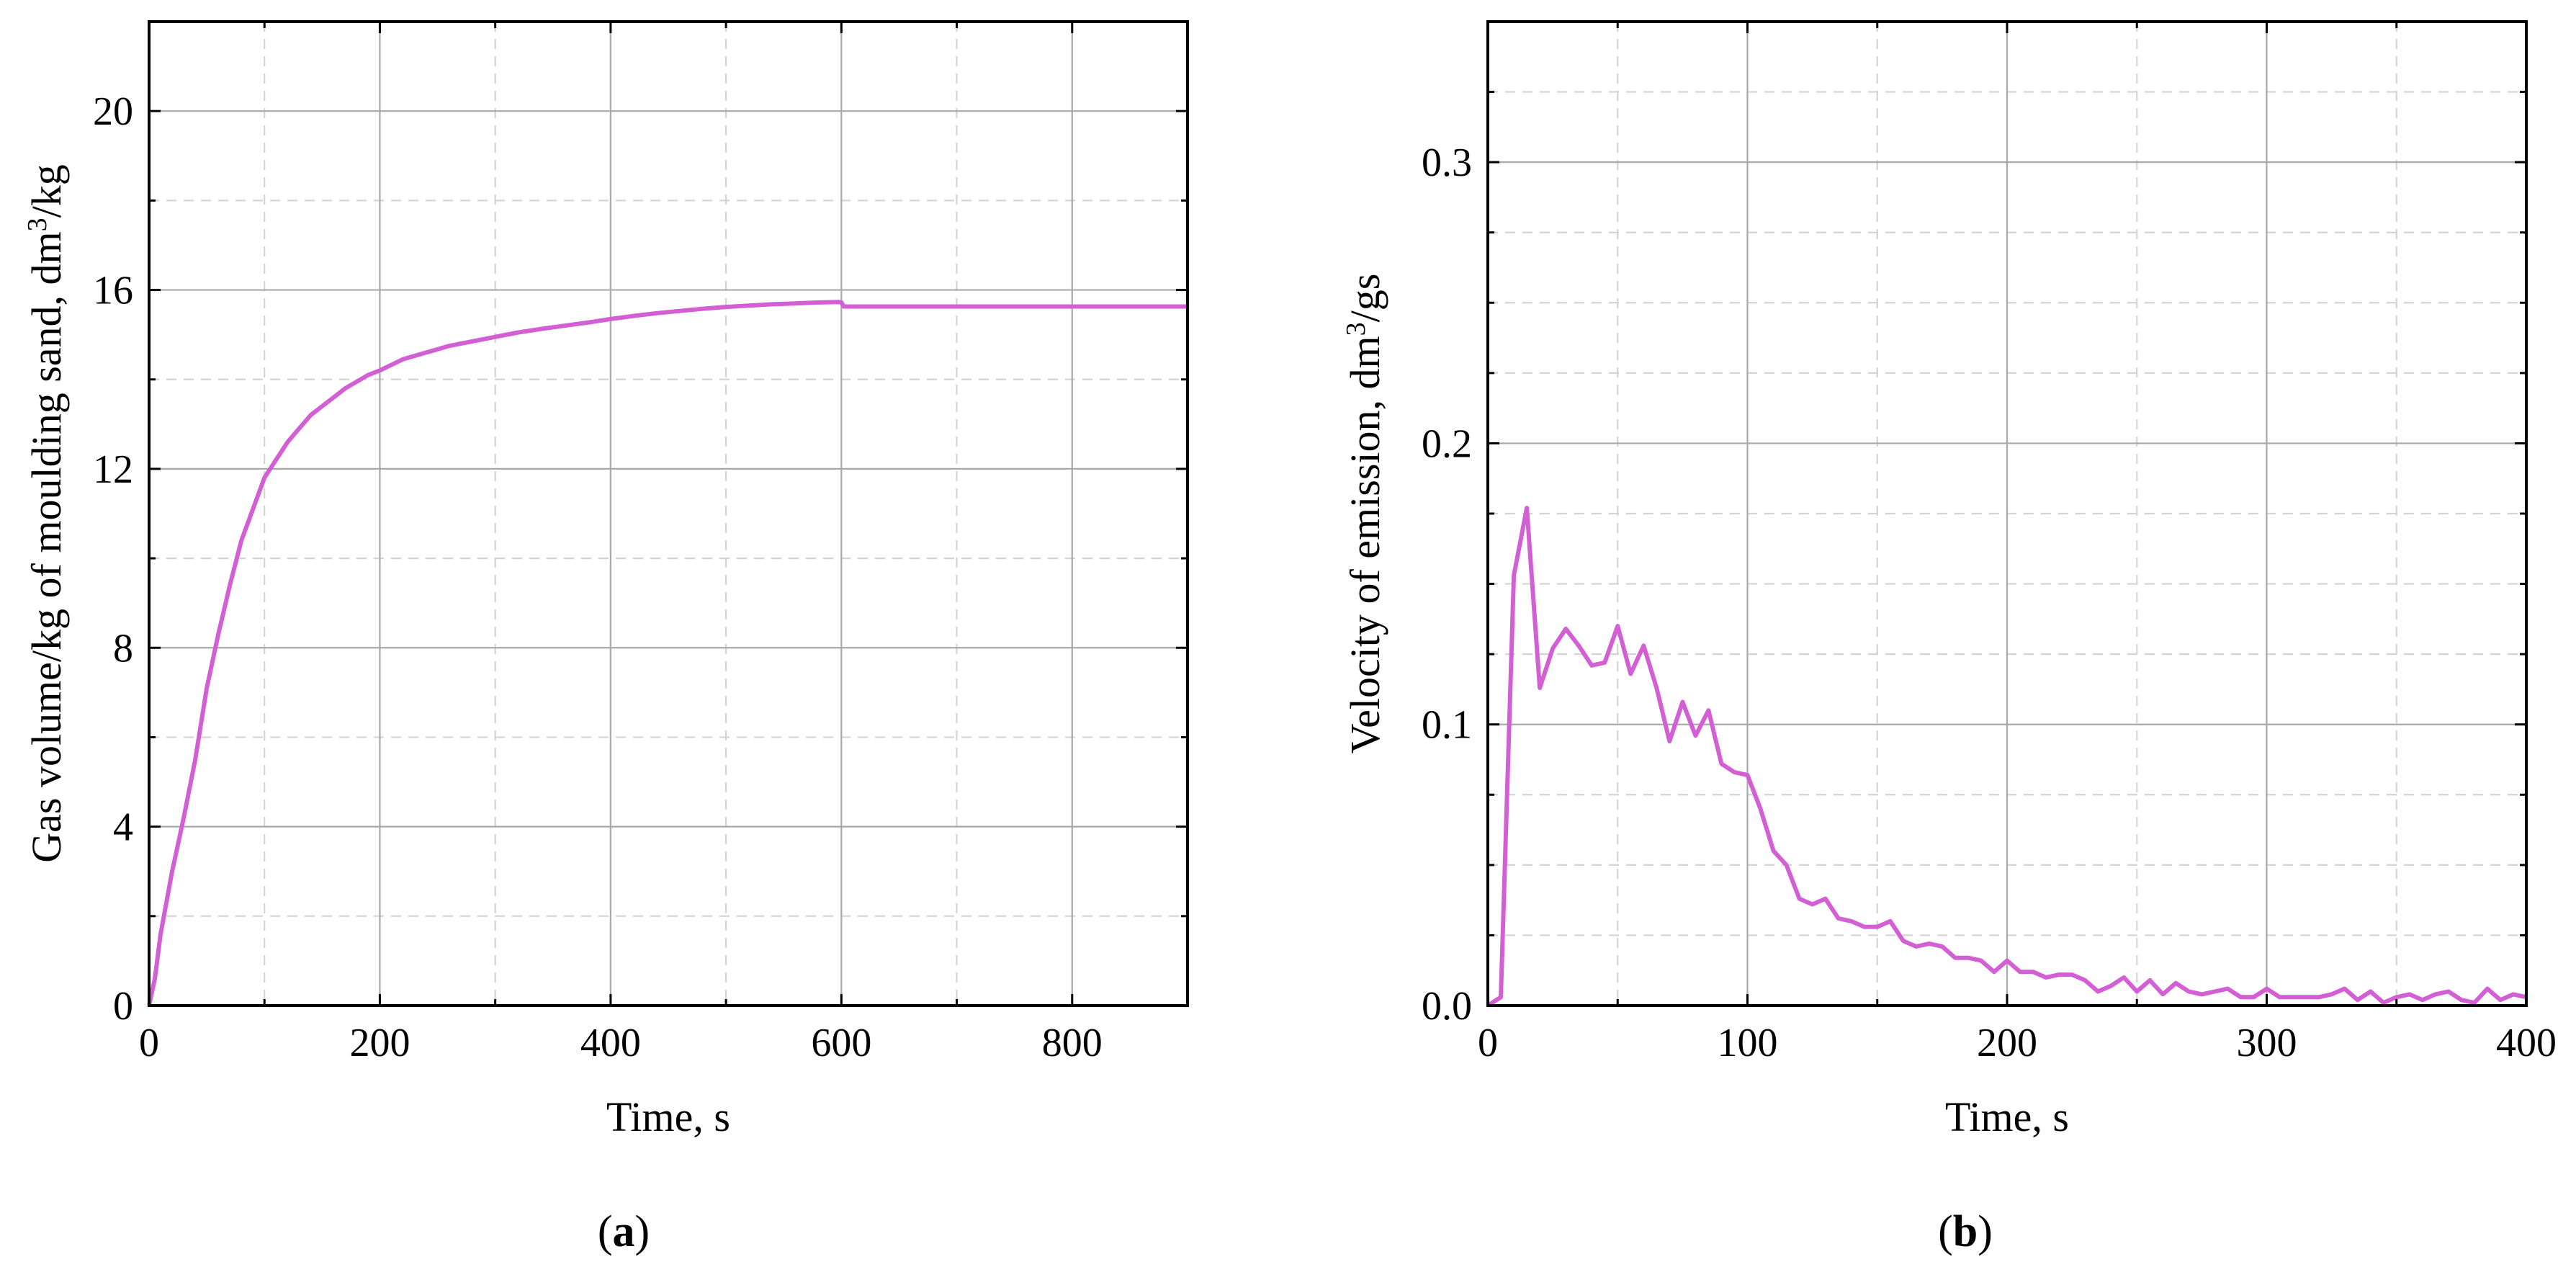 The height and width of the screenshot is (1280, 2576). What do you see at coordinates (1965, 1231) in the screenshot?
I see `panel-b-label: (b)` at bounding box center [1965, 1231].